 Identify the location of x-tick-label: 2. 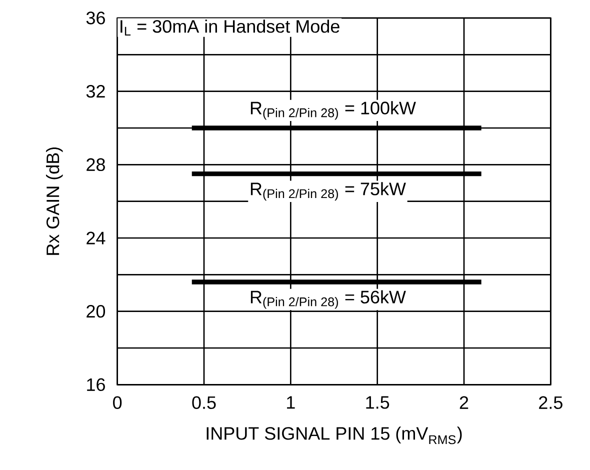
(464, 402).